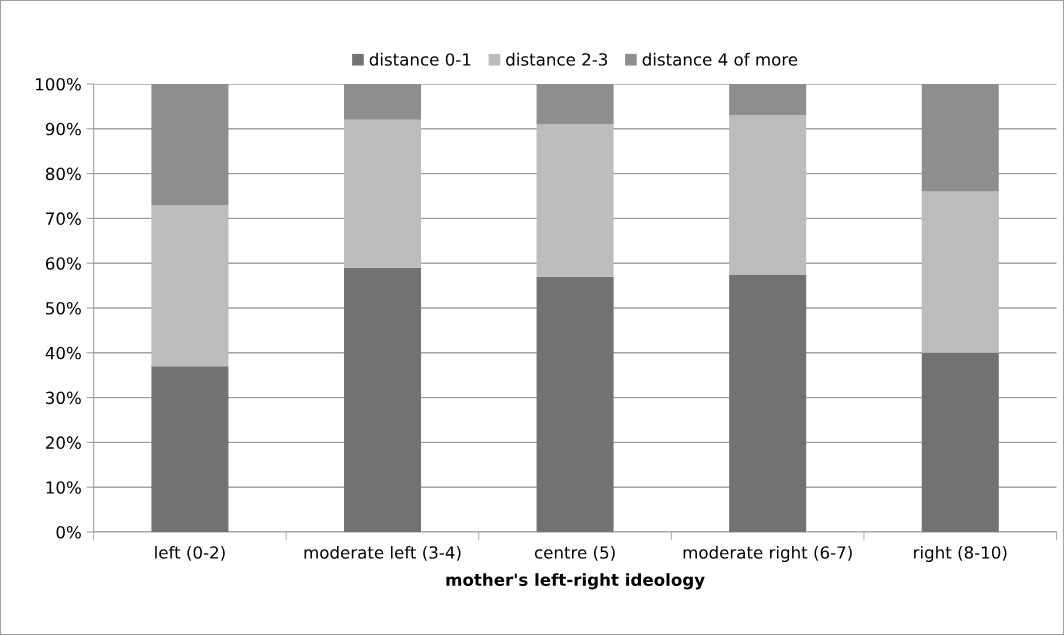 The height and width of the screenshot is (635, 1064). I want to click on y-tick-label: 90%, so click(63, 129).